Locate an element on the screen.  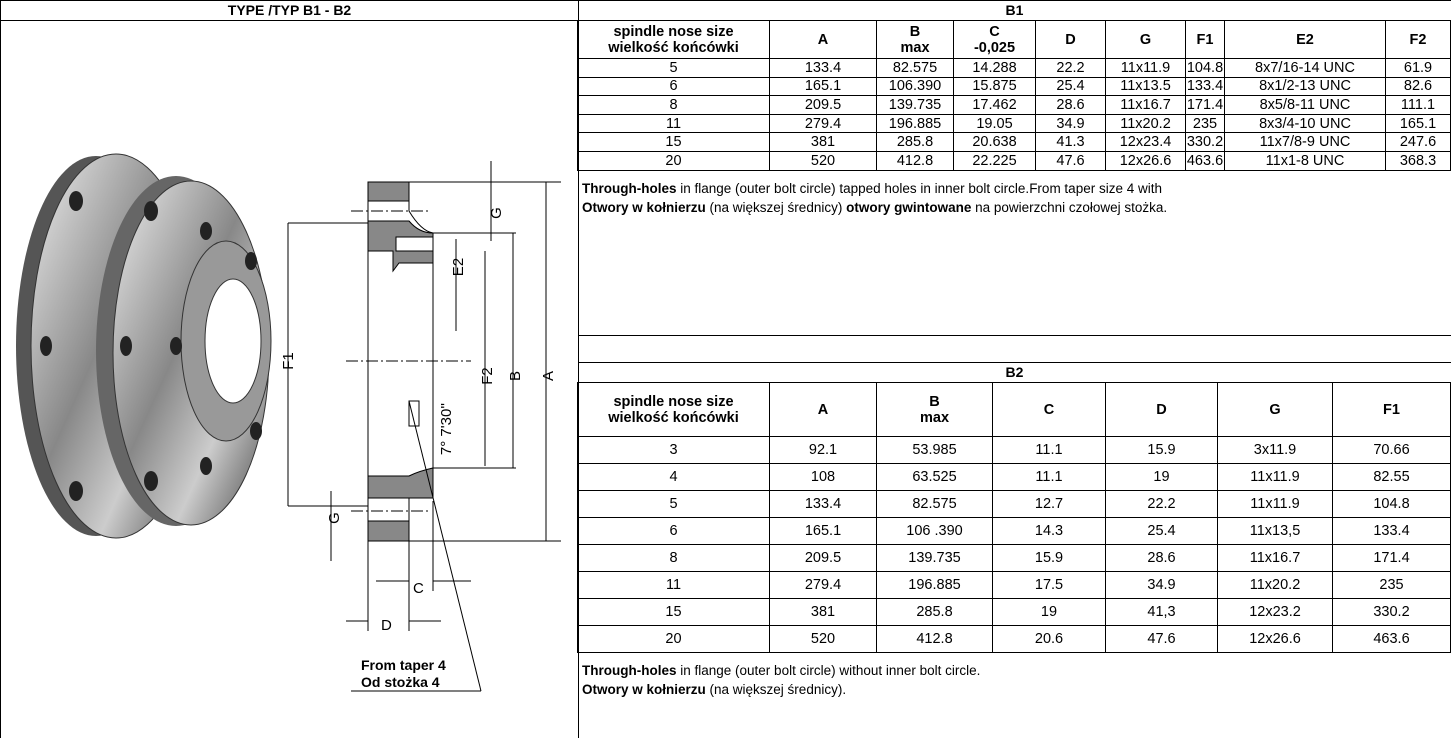
cell: 381 is located at coordinates (823, 142).